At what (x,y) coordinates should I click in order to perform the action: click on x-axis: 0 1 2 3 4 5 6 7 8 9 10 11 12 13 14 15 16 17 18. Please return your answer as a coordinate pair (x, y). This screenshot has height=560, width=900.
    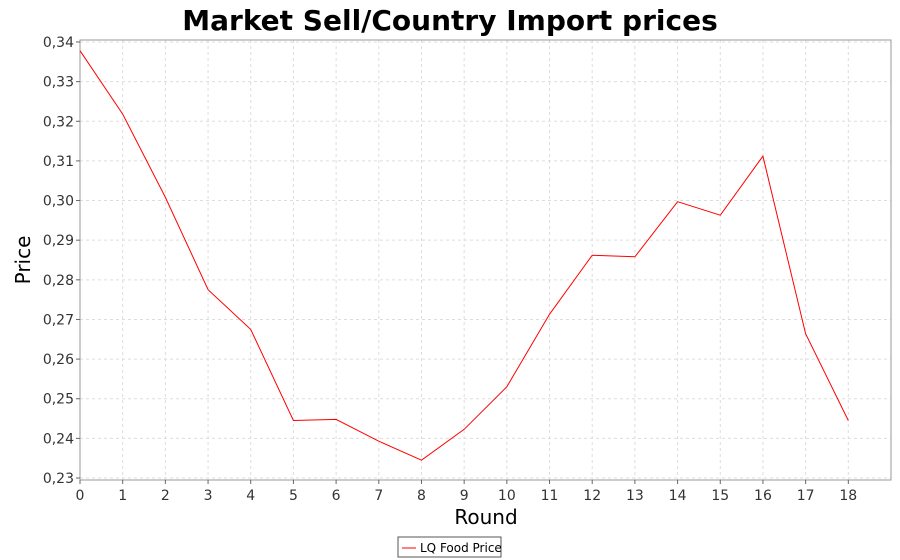
    Looking at the image, I should click on (466, 492).